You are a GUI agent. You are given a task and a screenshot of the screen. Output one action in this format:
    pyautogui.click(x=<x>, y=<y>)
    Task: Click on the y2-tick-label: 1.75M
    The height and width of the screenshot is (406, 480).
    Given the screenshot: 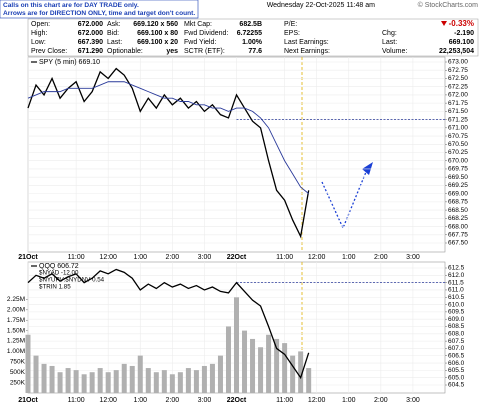 What is the action you would take?
    pyautogui.click(x=16, y=320)
    